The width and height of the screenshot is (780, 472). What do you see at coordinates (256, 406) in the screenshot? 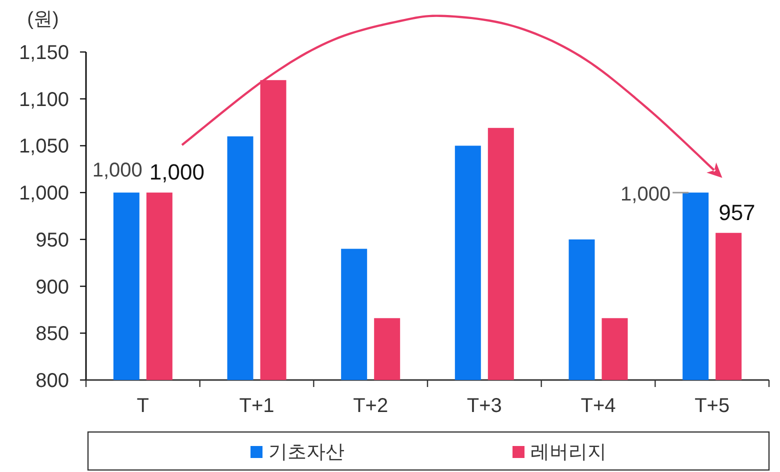
I see `x-tick-label: T+1` at bounding box center [256, 406].